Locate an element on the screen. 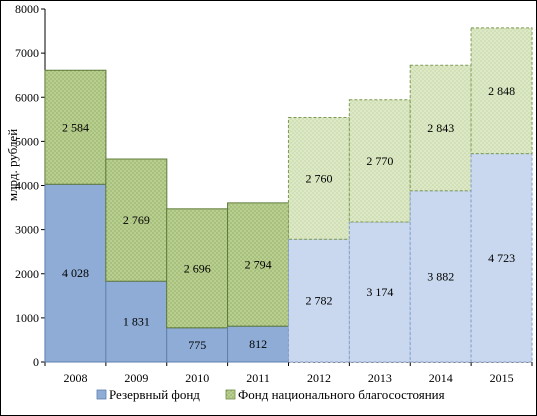 Image resolution: width=537 pixels, height=416 pixels. y-tick-label: 8000 is located at coordinates (27, 9).